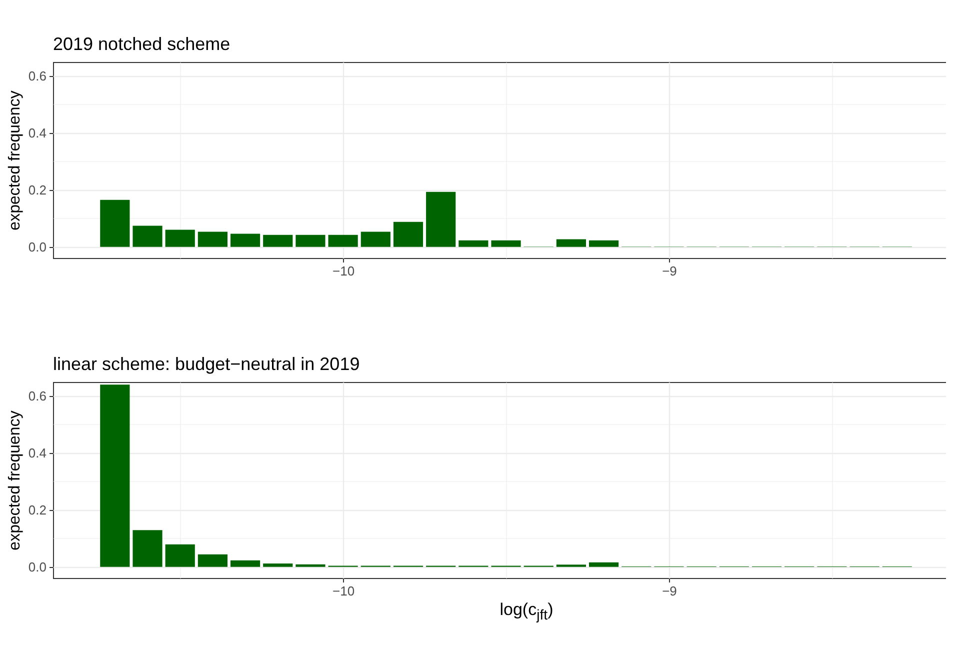  Describe the element at coordinates (526, 612) in the screenshot. I see `x-axis-title: log(c$_{jft}$)` at that location.